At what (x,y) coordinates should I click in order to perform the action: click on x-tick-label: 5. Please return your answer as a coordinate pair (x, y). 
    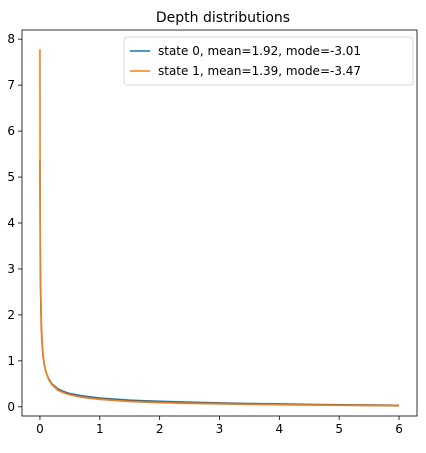
    Looking at the image, I should click on (339, 429).